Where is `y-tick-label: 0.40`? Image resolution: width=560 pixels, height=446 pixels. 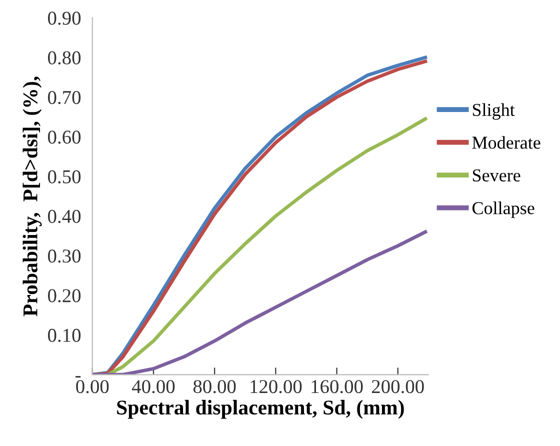 y-tick-label: 0.40 is located at coordinates (64, 217).